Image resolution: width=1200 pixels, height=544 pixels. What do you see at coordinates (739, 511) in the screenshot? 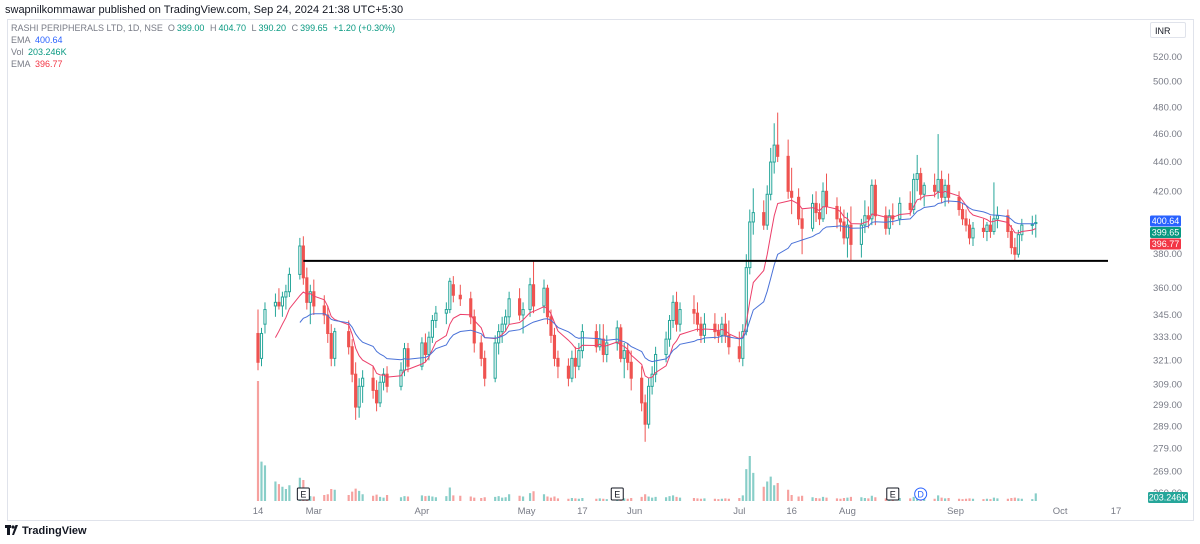
I see `x-tick-label: Jul` at bounding box center [739, 511].